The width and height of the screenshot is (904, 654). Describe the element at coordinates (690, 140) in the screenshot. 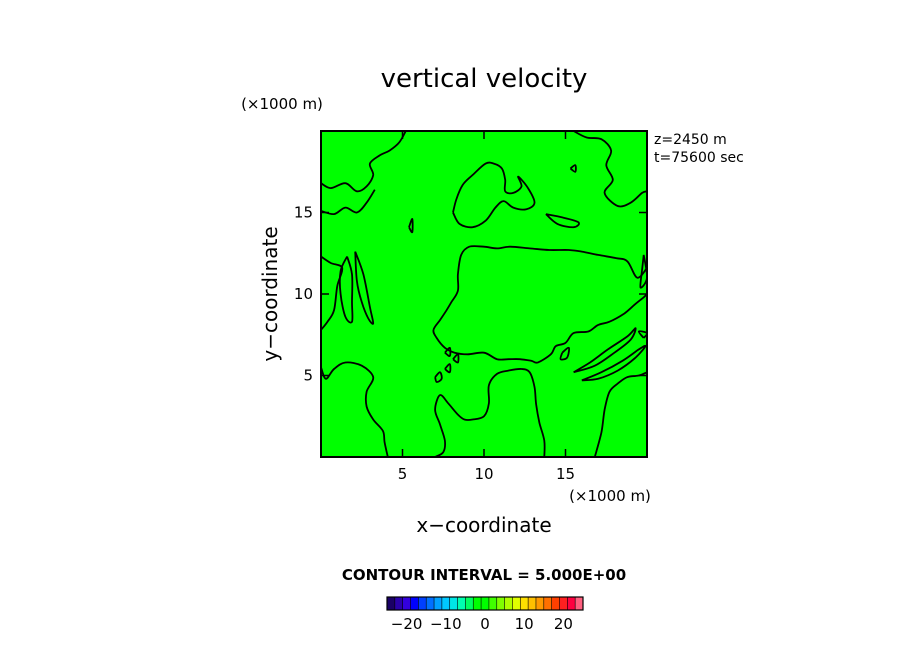

I see `info-height: z=2450 m` at that location.